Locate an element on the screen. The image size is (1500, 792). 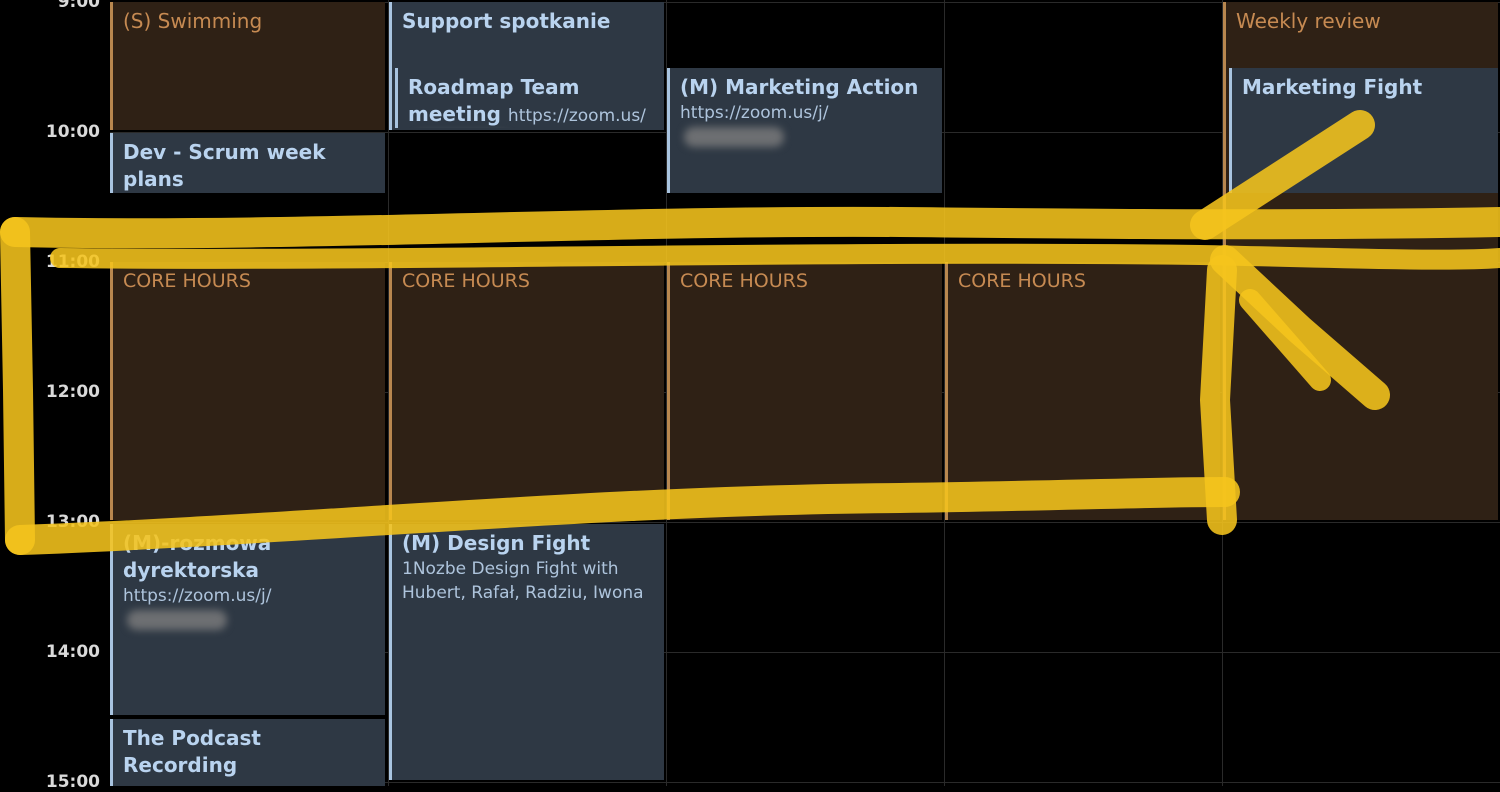
calendar-event: (S) Swimming is located at coordinates (247, 66).